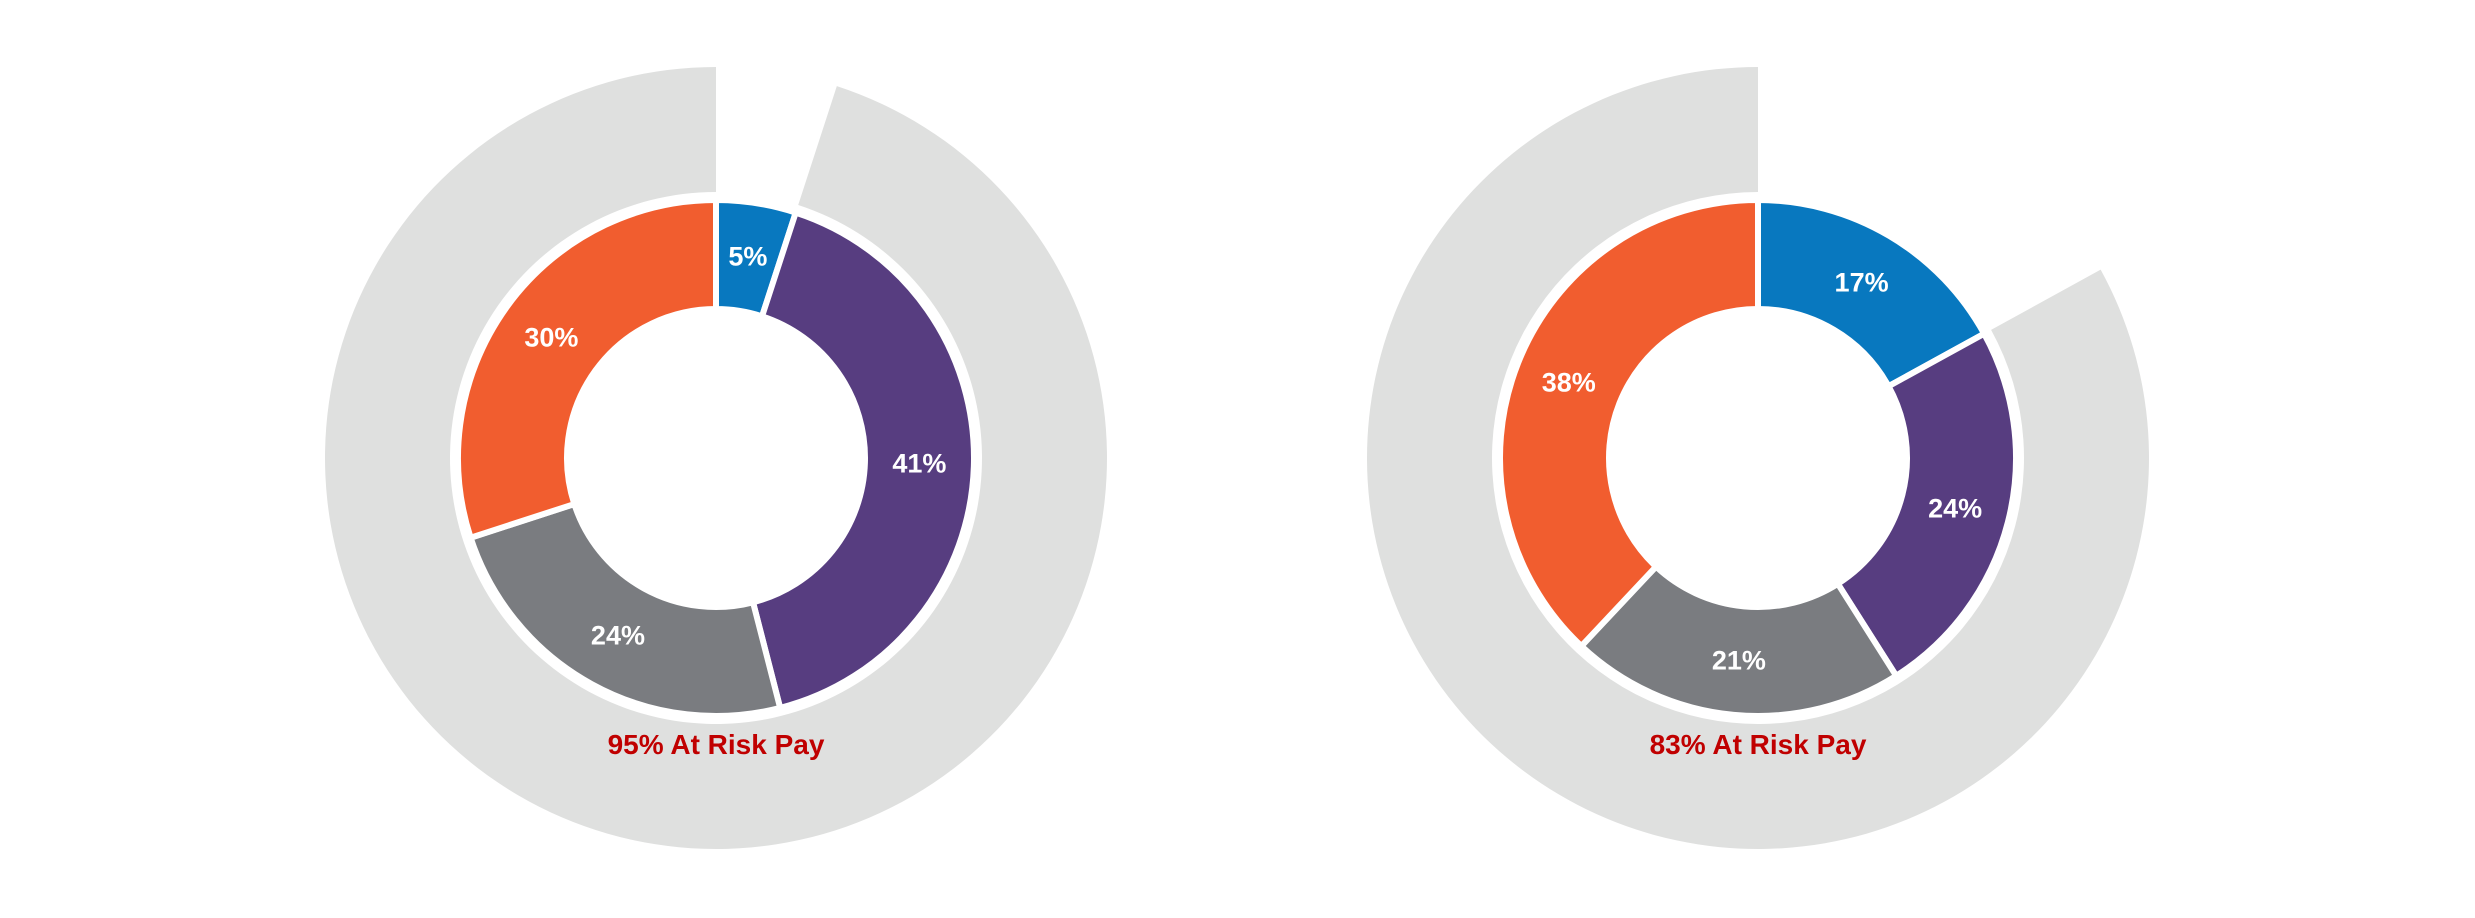 The height and width of the screenshot is (918, 2475). Describe the element at coordinates (1861, 282) in the screenshot. I see `slice-label-blue: 17%` at that location.